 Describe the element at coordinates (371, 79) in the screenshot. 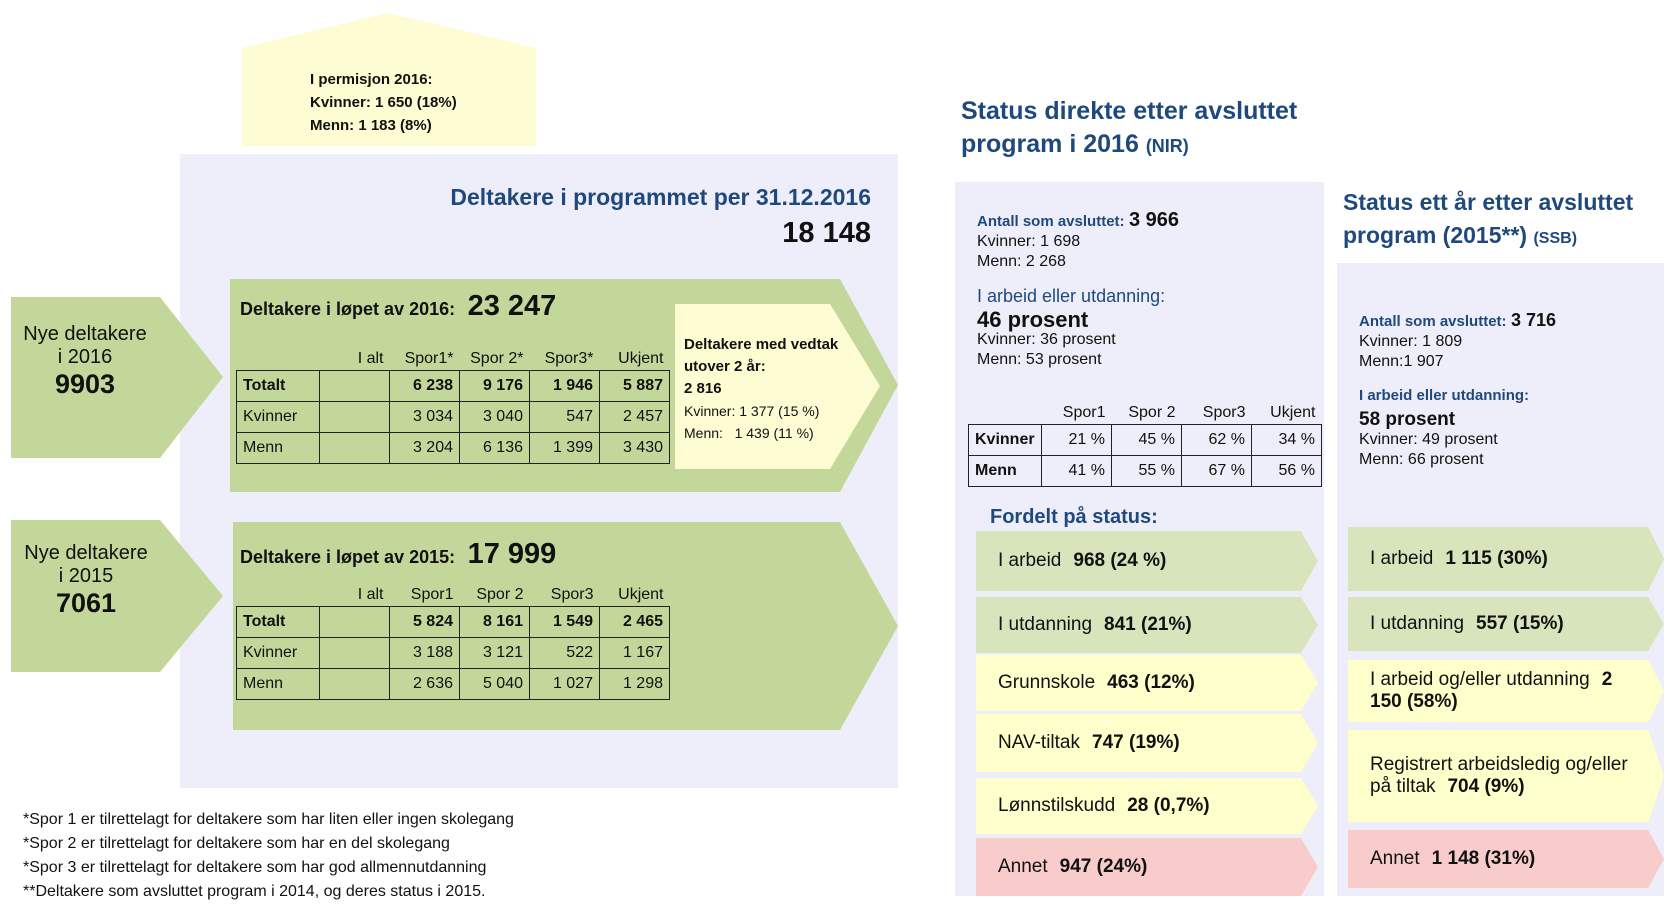

I see `text: I permisjon 2016:` at that location.